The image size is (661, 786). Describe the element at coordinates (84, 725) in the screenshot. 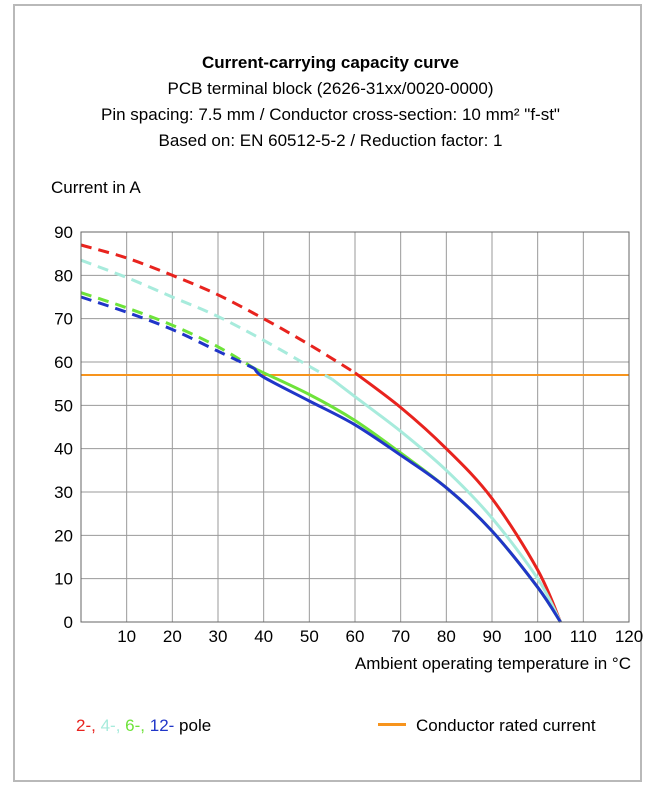

I see `legend-pole-item: 2-` at that location.